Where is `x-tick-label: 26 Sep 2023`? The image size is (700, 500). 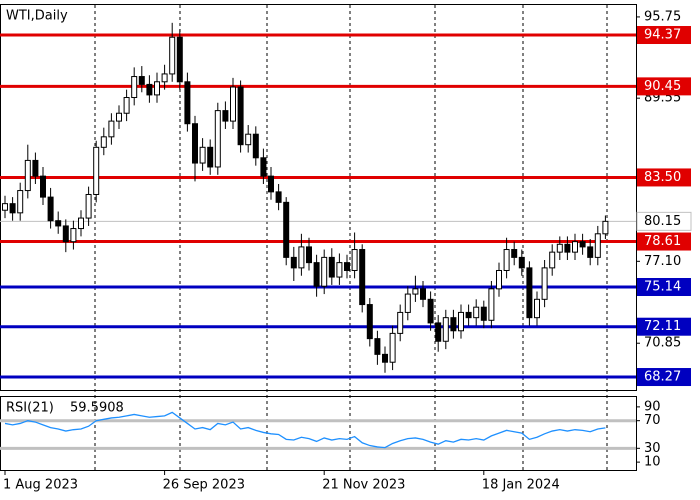 x-tick-label: 26 Sep 2023 is located at coordinates (204, 485).